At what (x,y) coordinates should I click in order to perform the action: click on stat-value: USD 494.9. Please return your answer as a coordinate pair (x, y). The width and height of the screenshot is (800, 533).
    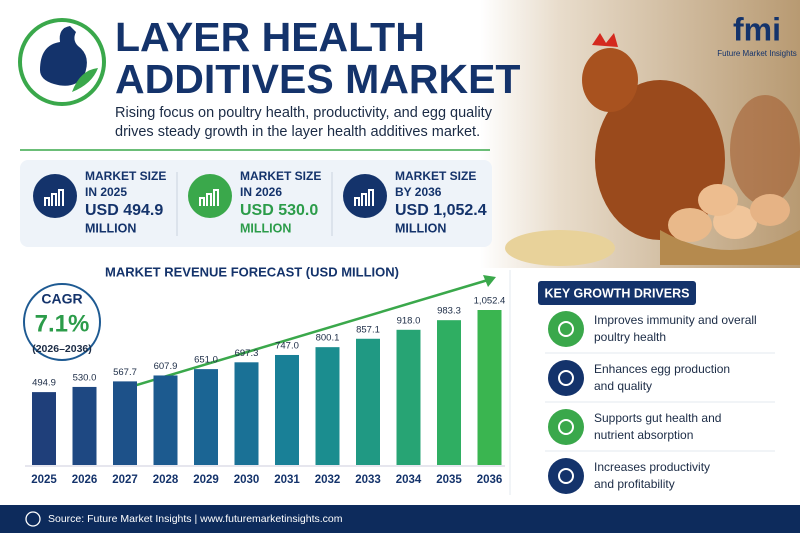
    Looking at the image, I should click on (124, 210).